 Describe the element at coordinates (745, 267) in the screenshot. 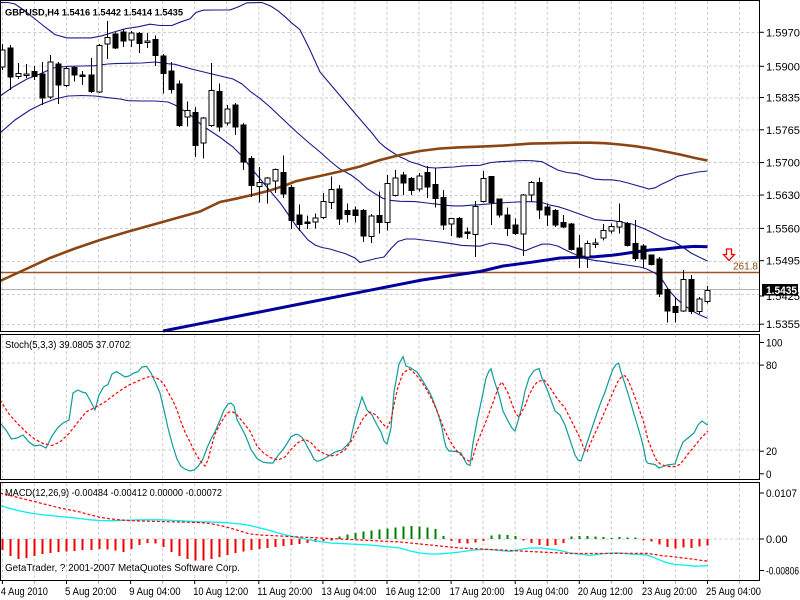

I see `svg-text: 261.8` at that location.